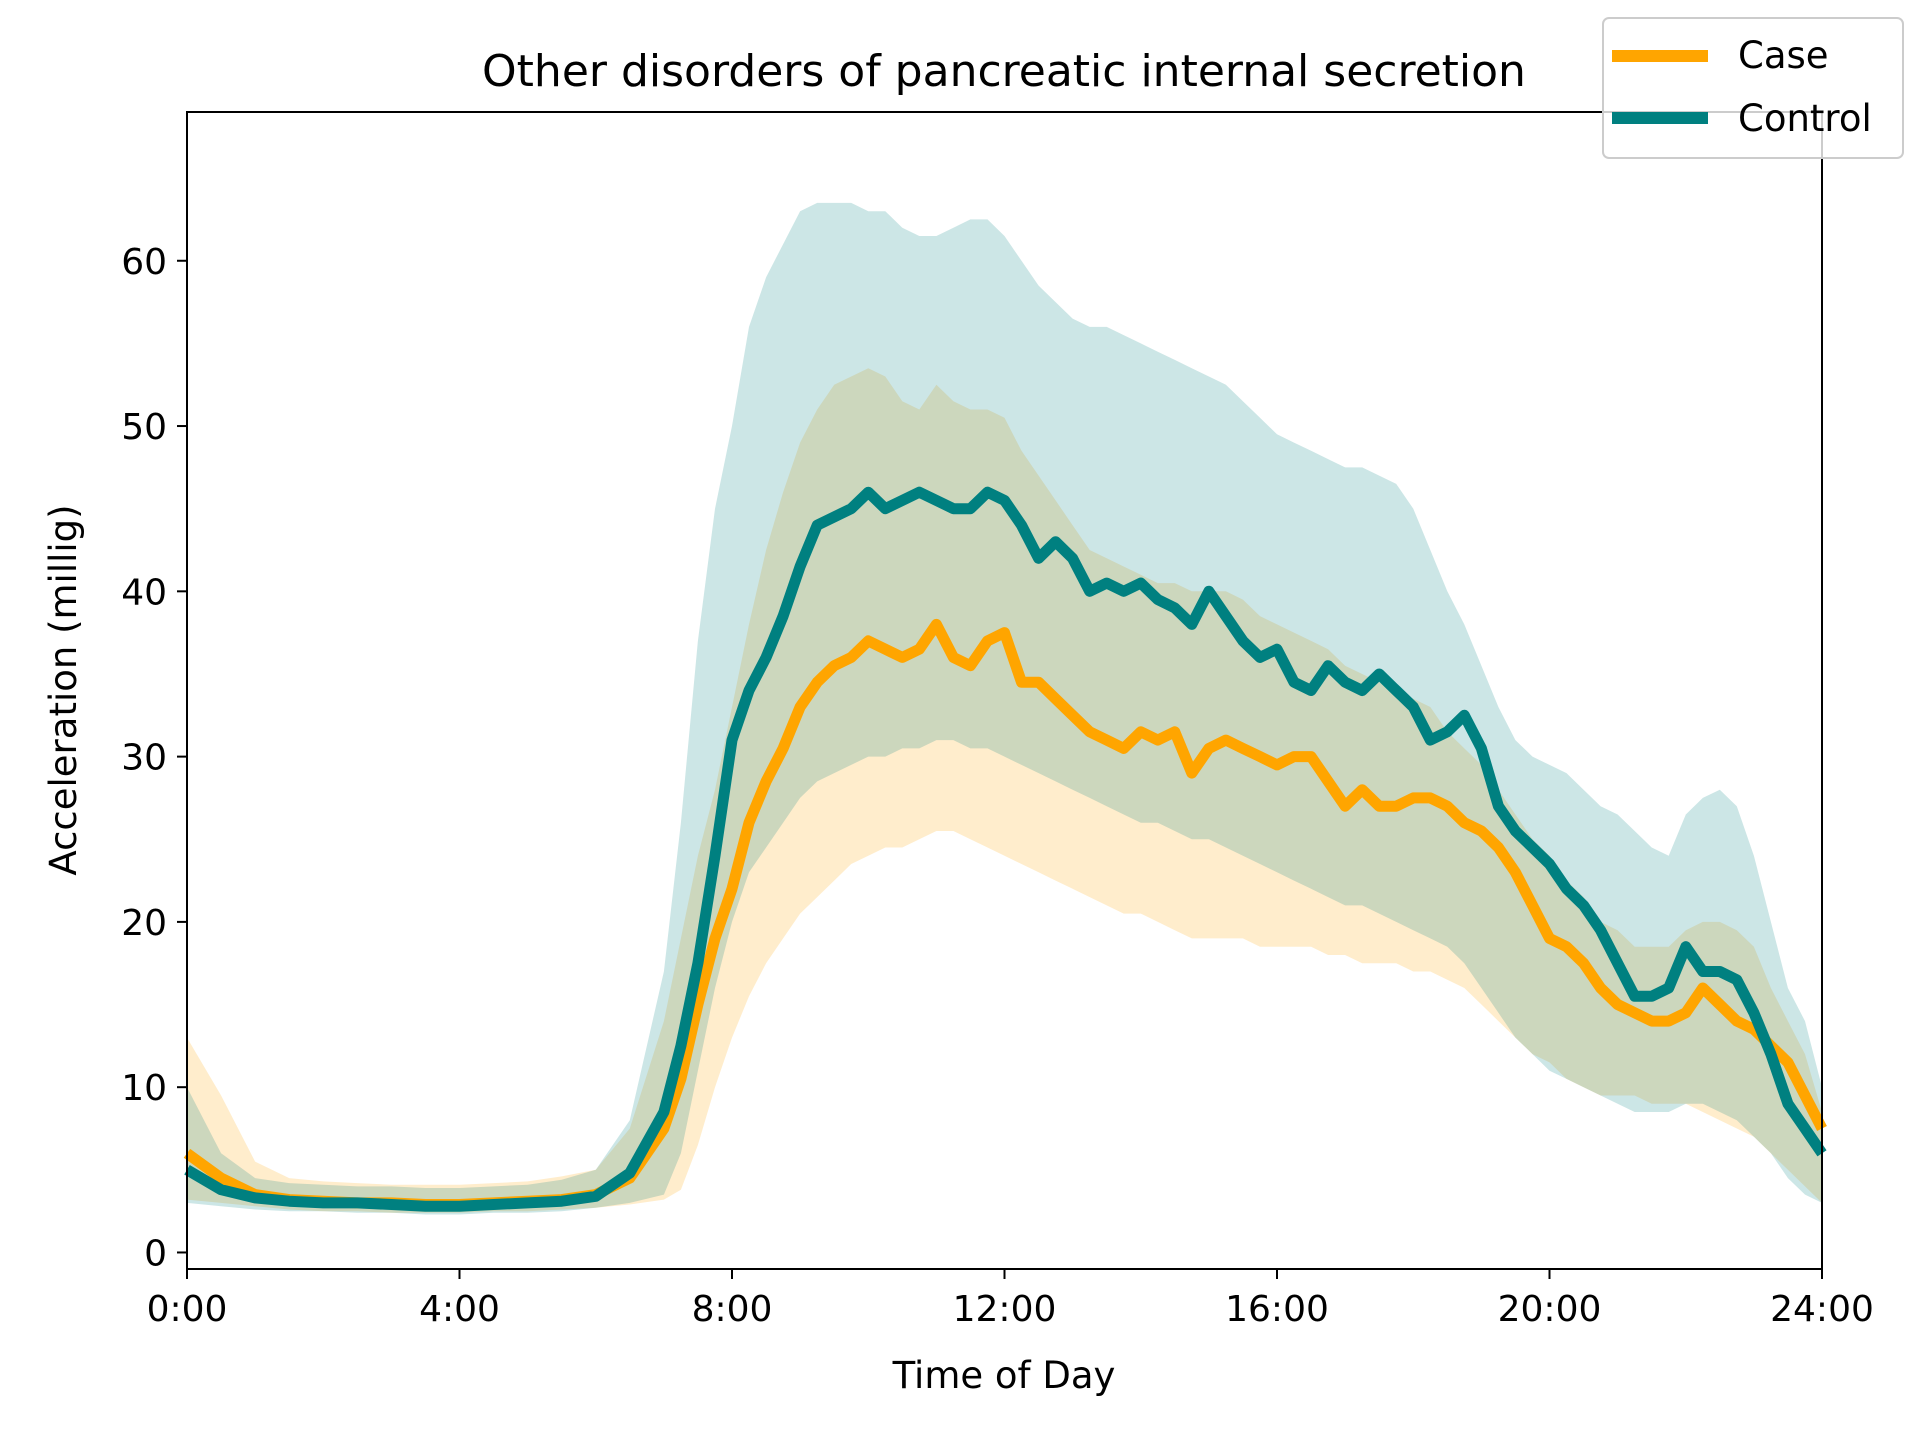 The image size is (1920, 1440). Describe the element at coordinates (459, 1309) in the screenshot. I see `x-tick-label: 4:00` at that location.